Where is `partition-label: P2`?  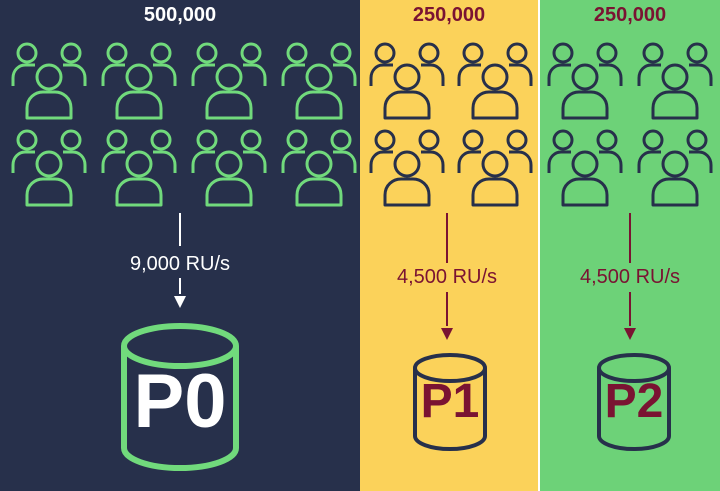 partition-label: P2 is located at coordinates (634, 401).